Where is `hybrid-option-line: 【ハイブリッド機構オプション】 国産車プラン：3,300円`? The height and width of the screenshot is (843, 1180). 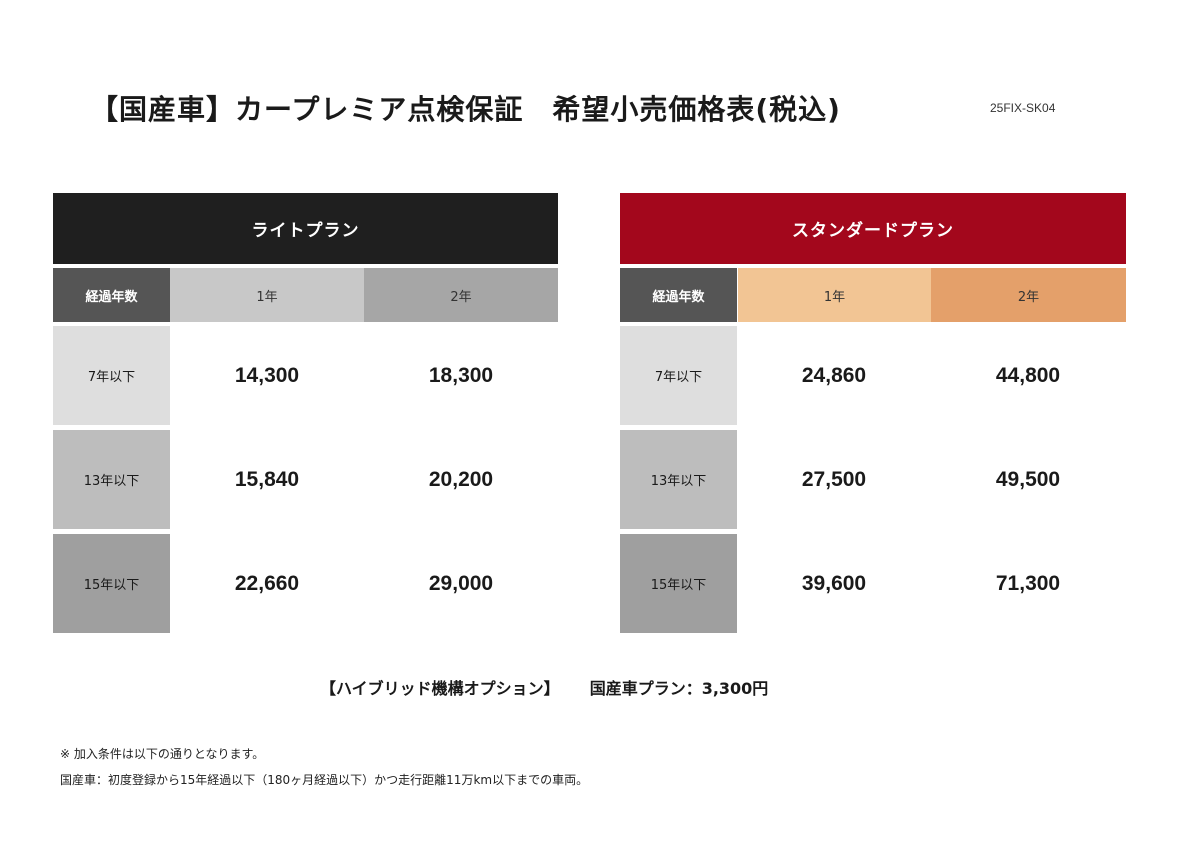 hybrid-option-line: 【ハイブリッド機構オプション】 国産車プラン：3,300円 is located at coordinates (544, 687).